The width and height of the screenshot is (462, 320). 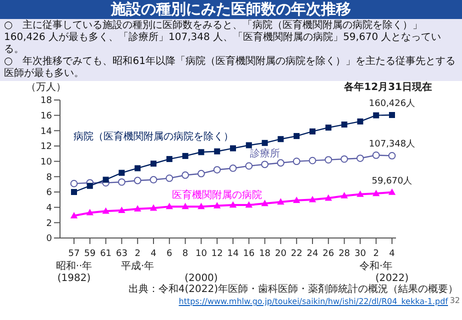 I want to click on x-tick-label: 63, so click(x=122, y=254).